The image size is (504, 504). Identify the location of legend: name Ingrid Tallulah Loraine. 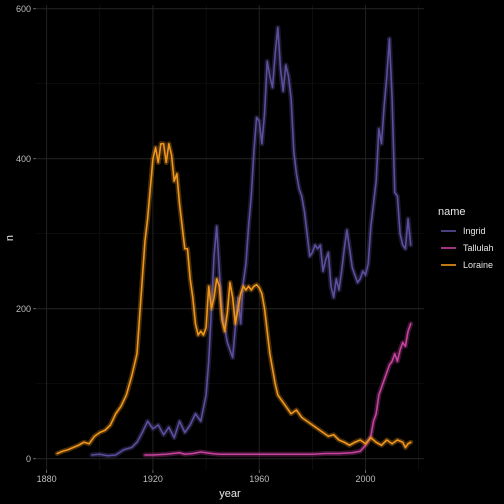
(466, 238).